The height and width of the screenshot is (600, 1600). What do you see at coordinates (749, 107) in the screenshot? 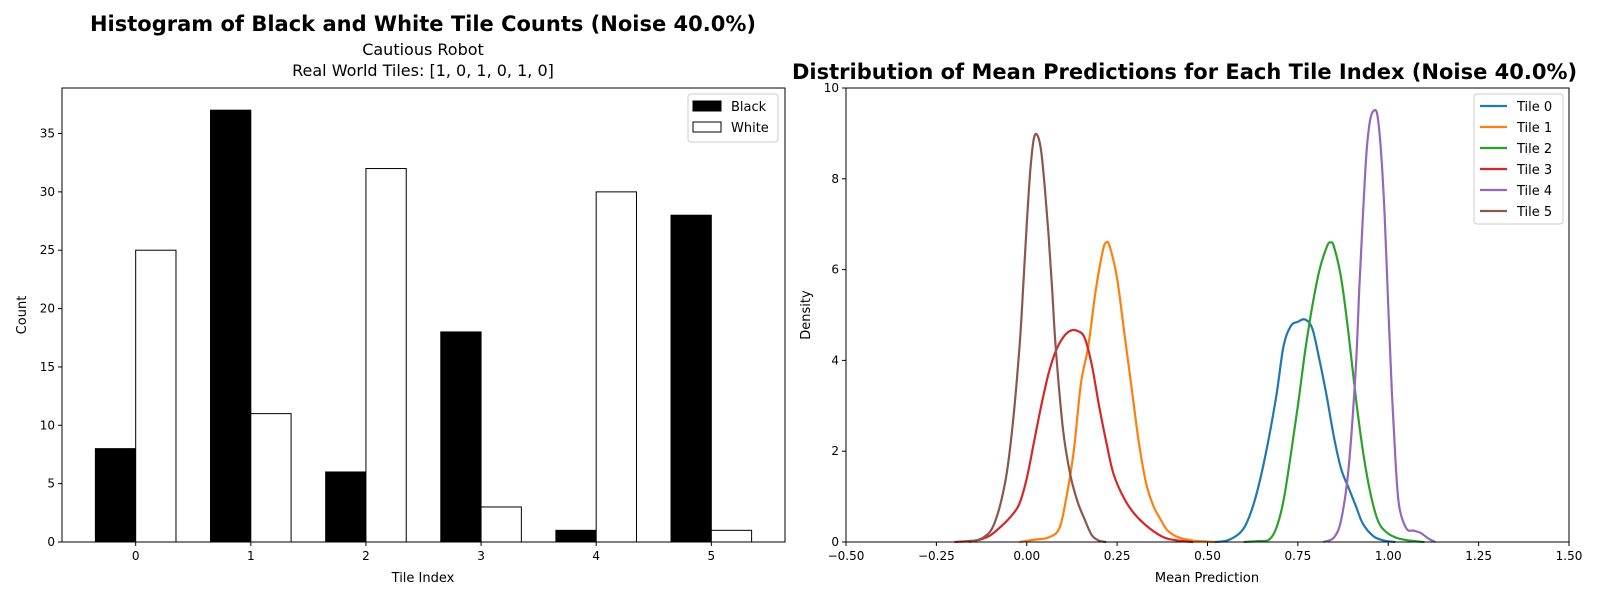
I see `legend-label-black: Black` at bounding box center [749, 107].